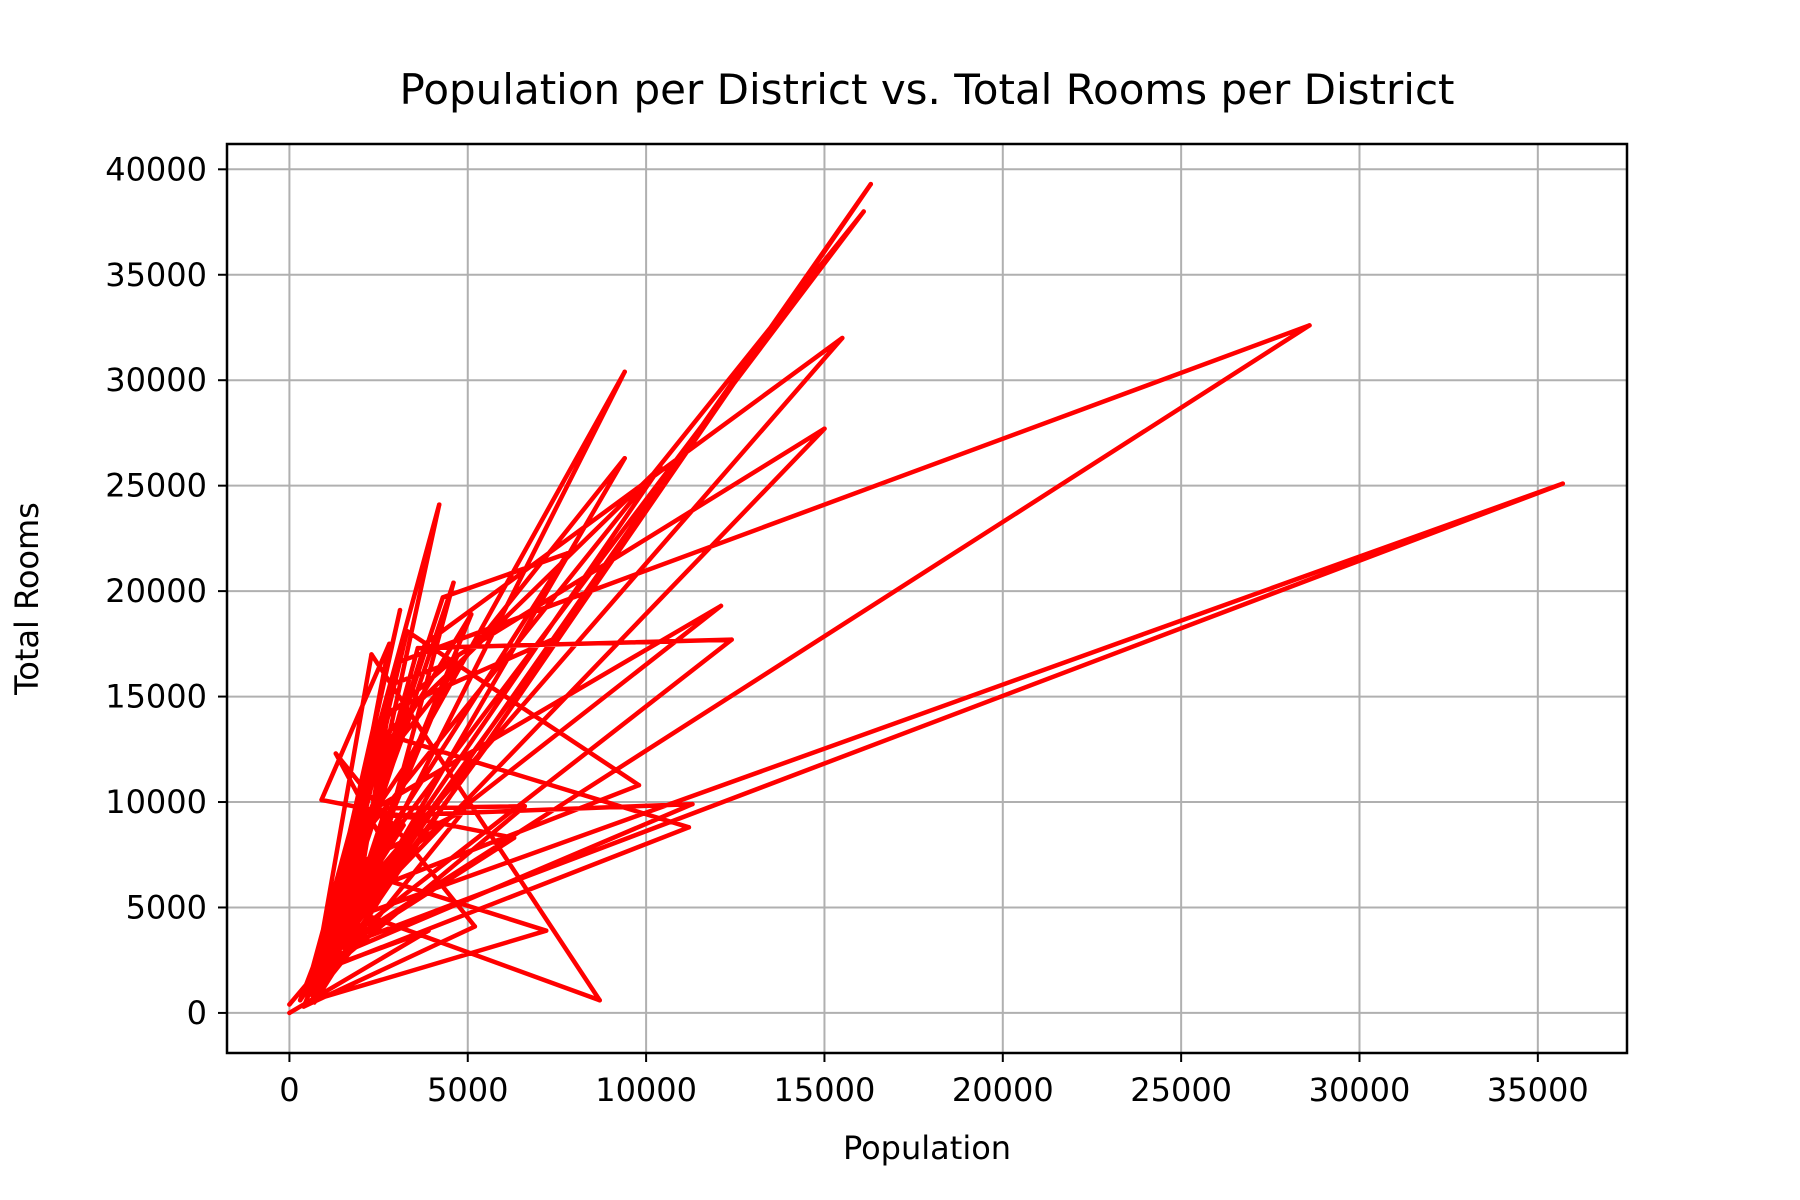  I want to click on y-tick-label: 15000, so click(156, 697).